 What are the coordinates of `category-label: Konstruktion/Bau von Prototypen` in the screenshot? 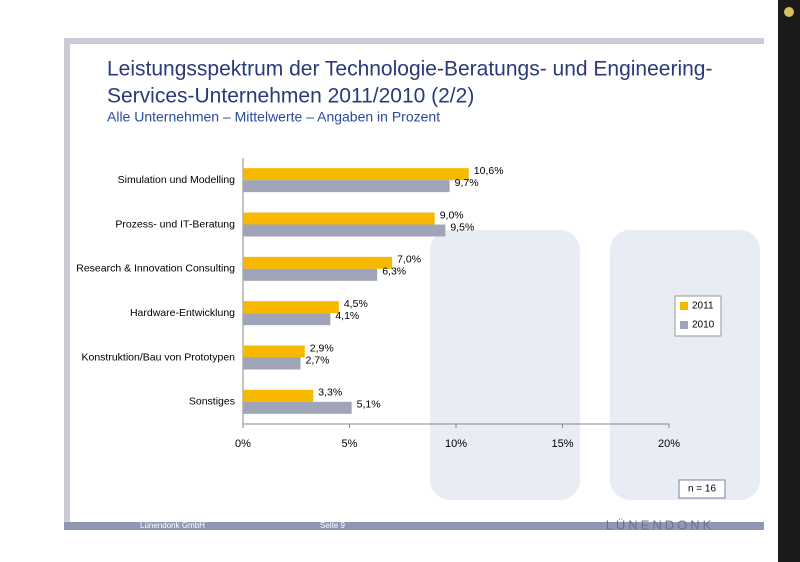 It's located at (158, 357).